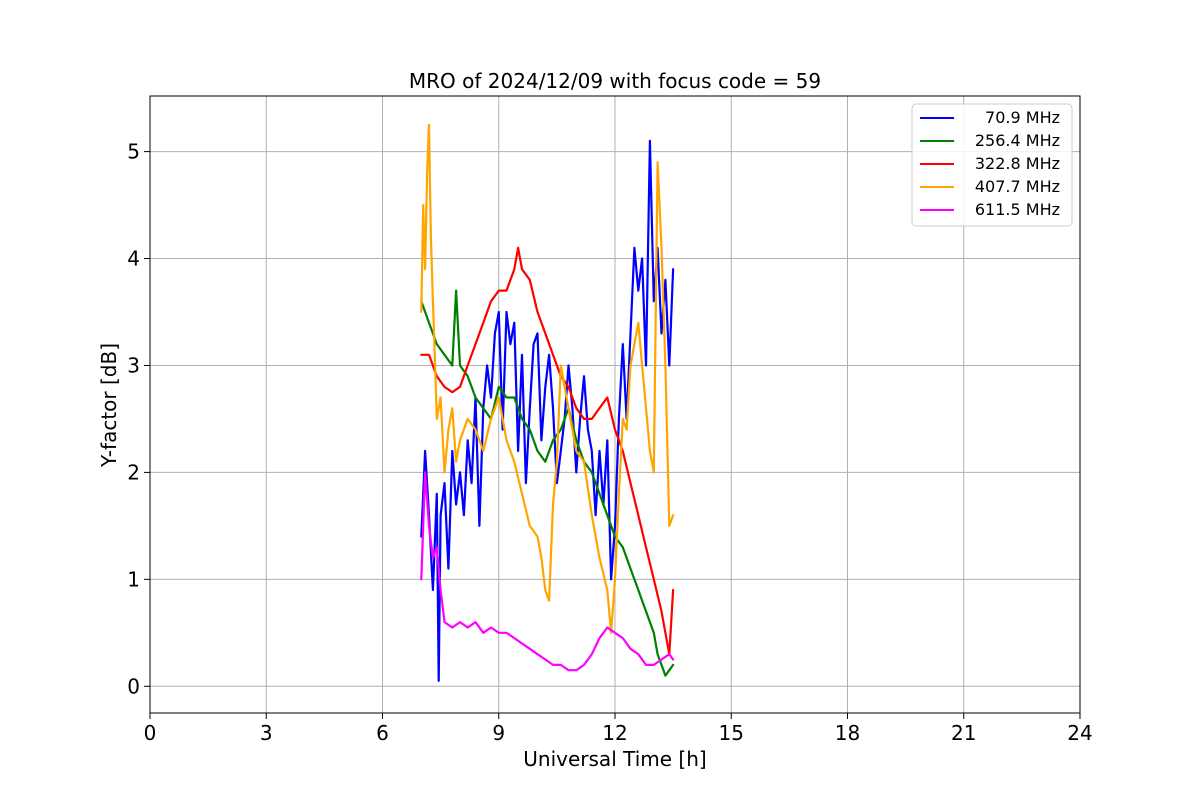 The height and width of the screenshot is (800, 1200). What do you see at coordinates (615, 81) in the screenshot?
I see `chart-title: MRO of 2024/12/09 with focus code = 59` at bounding box center [615, 81].